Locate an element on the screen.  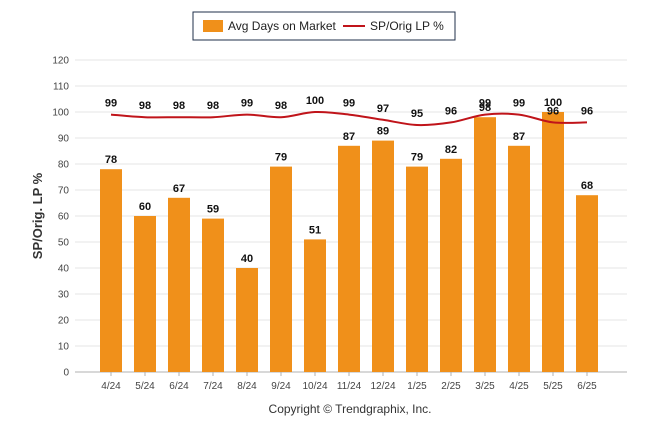
x-tick-label: 10/24 is located at coordinates (314, 386).